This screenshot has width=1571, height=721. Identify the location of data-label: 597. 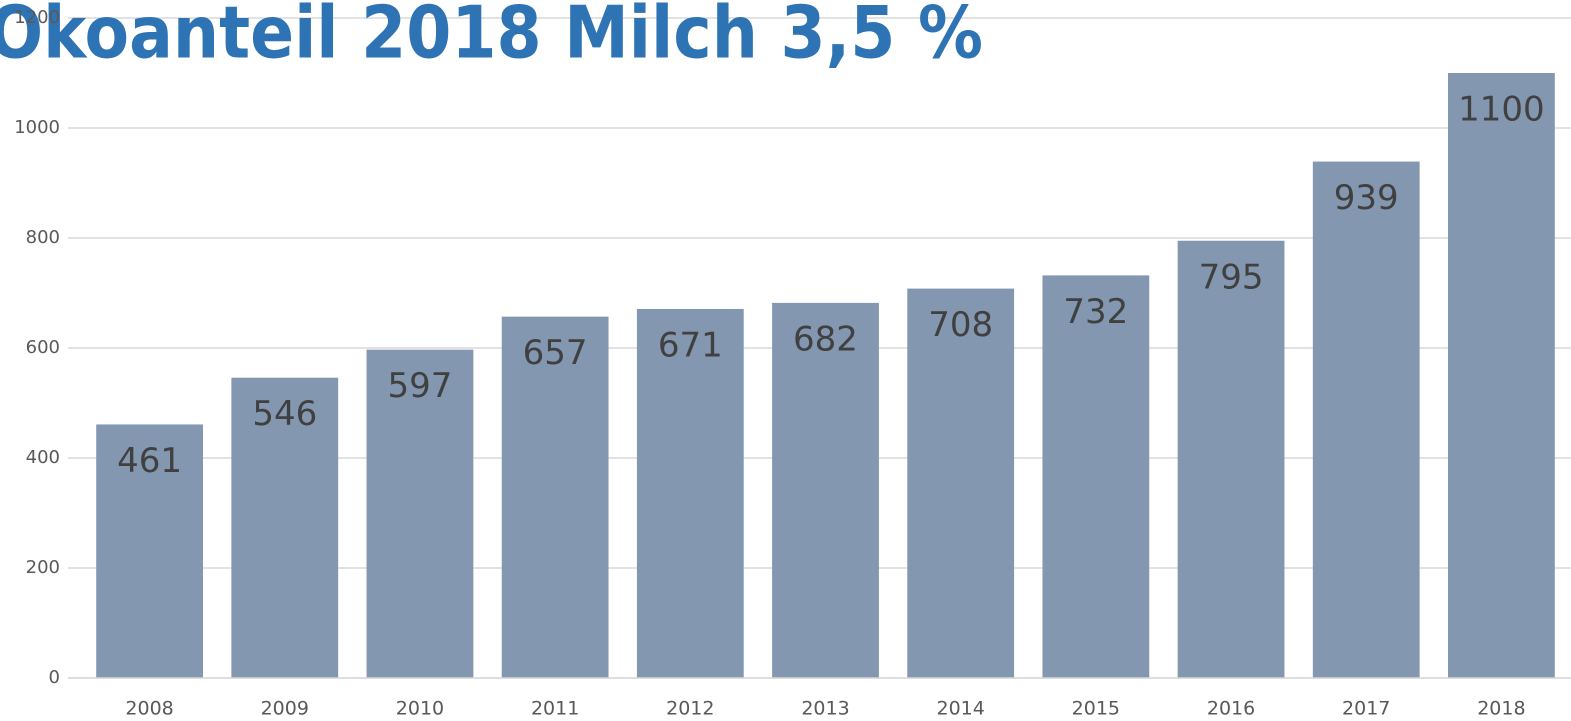
(420, 386).